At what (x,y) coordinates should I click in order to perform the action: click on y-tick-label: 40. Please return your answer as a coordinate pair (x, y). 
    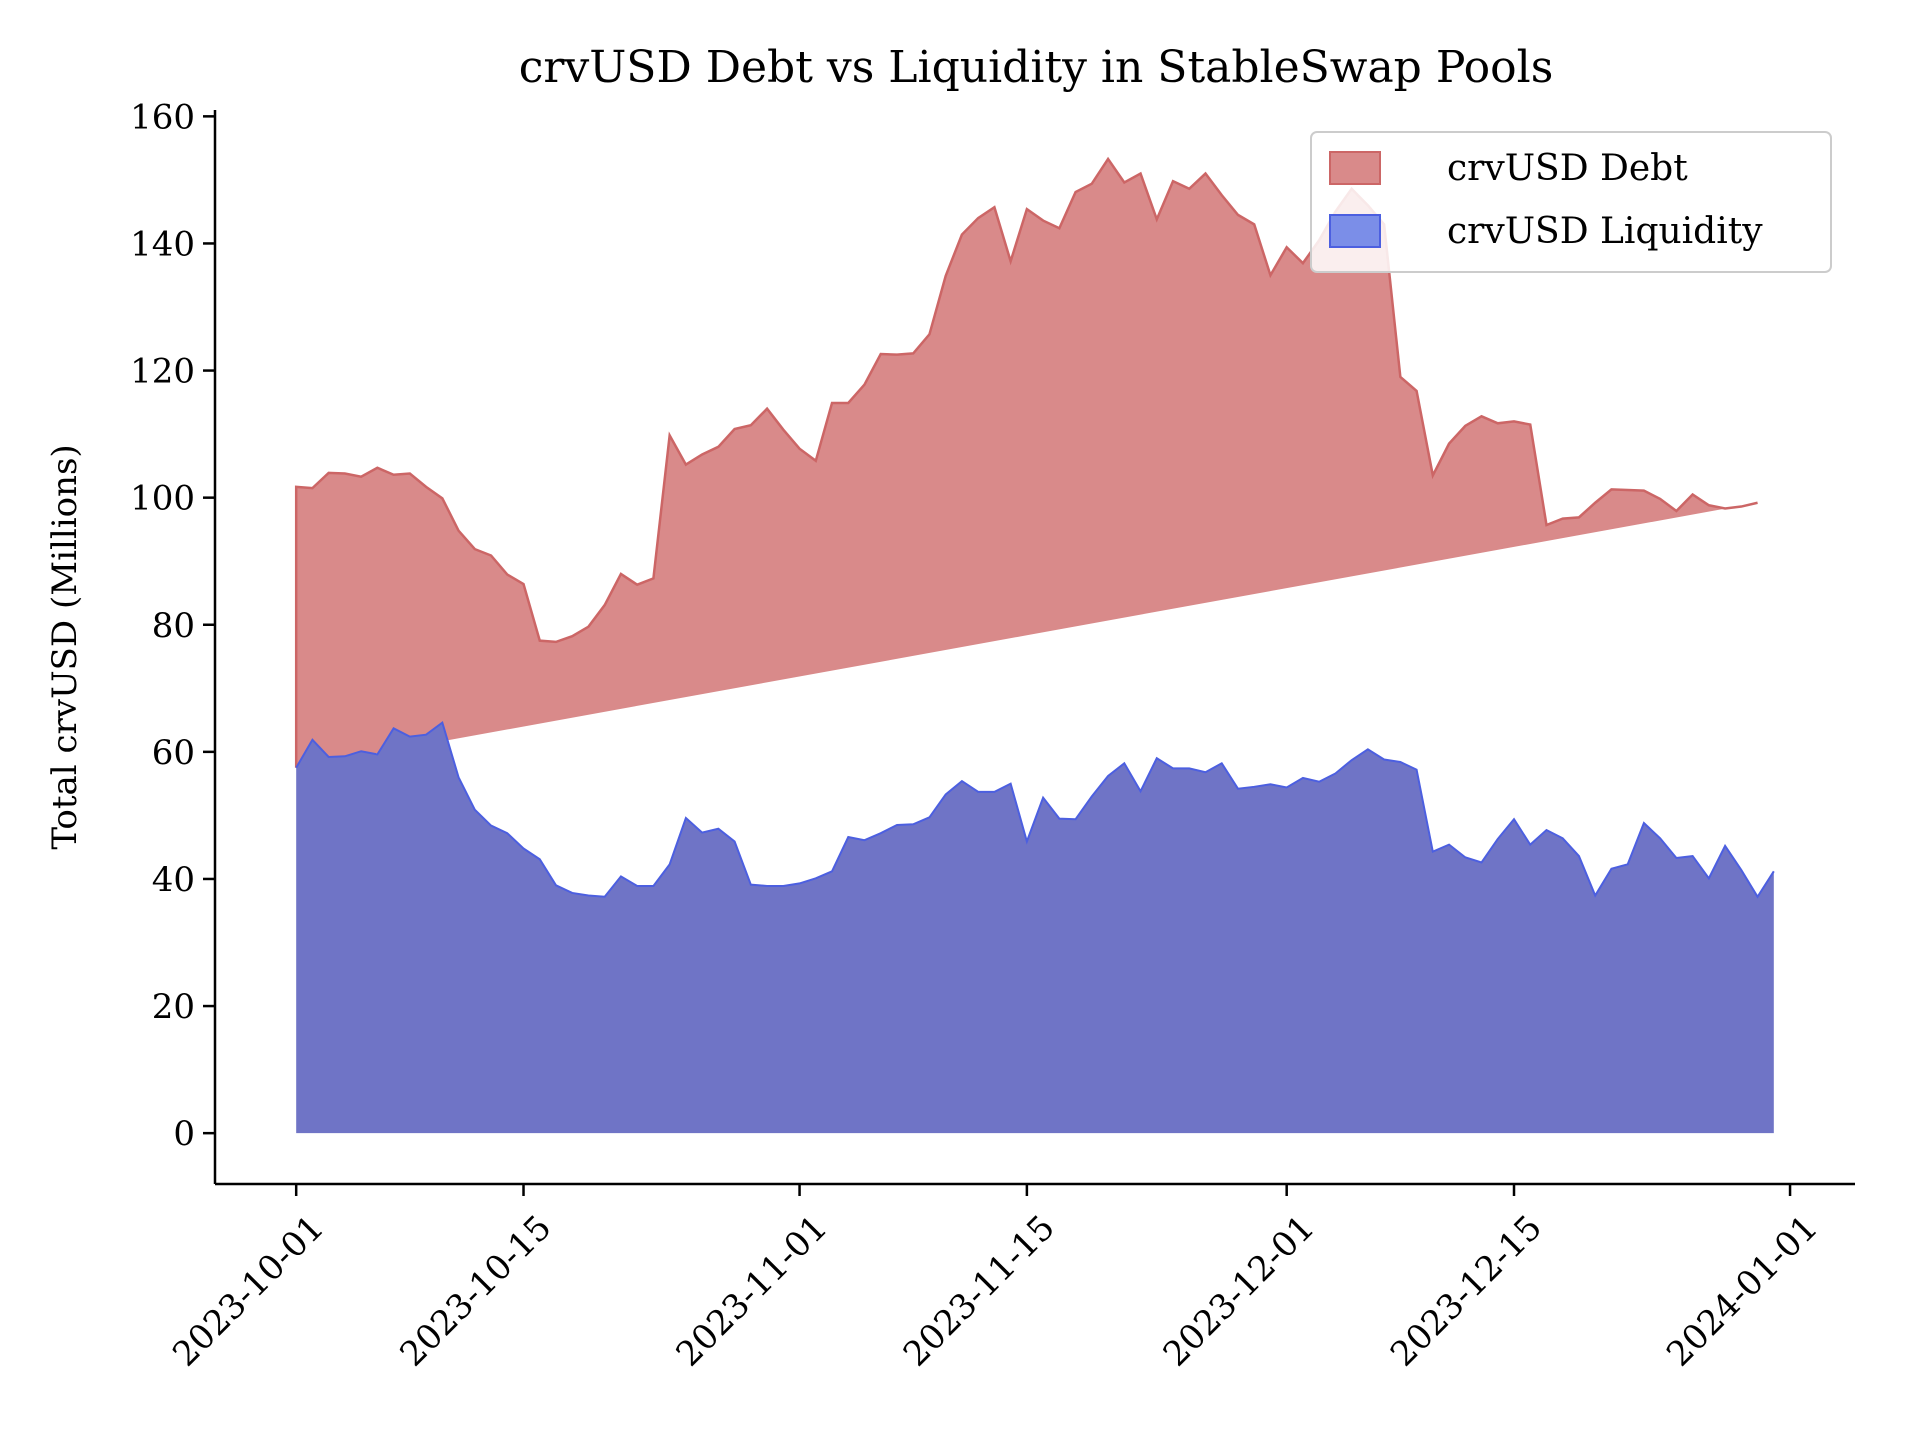
    Looking at the image, I should click on (173, 880).